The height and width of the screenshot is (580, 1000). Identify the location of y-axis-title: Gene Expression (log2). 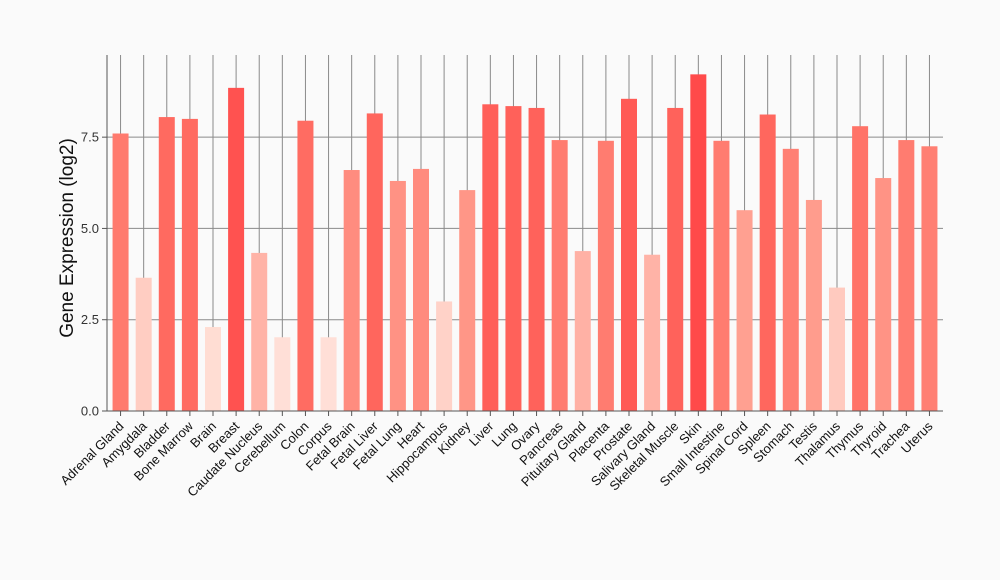
(67, 238).